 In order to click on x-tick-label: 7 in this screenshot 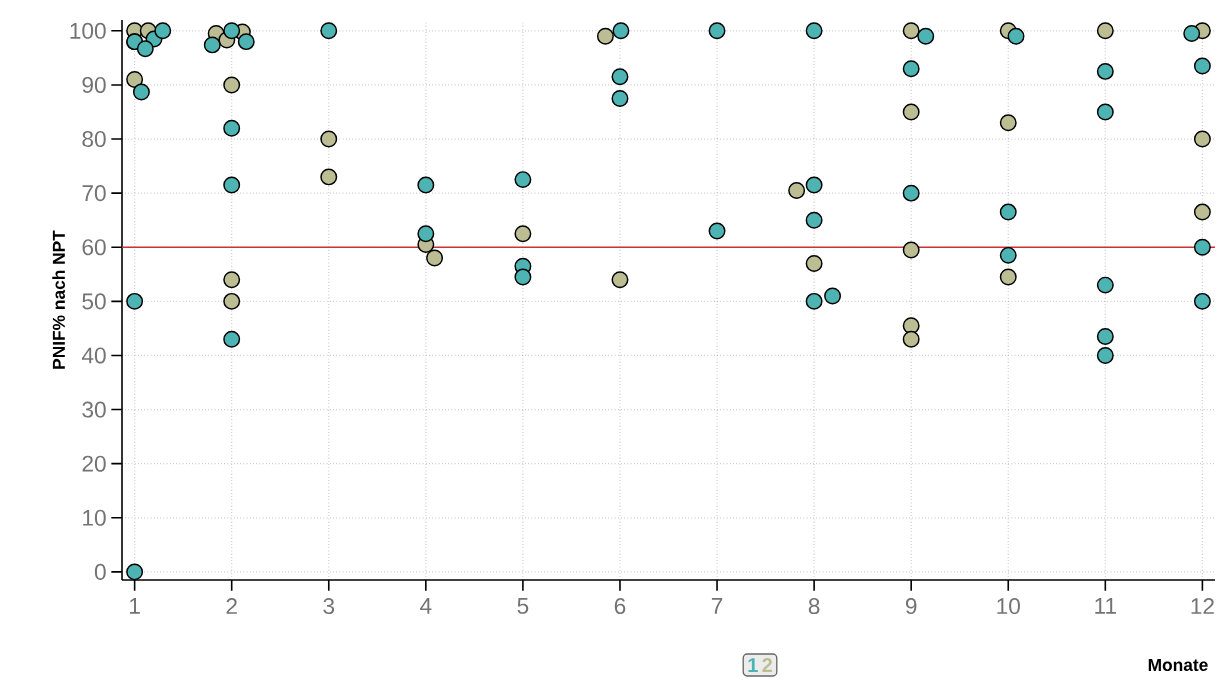, I will do `click(717, 606)`.